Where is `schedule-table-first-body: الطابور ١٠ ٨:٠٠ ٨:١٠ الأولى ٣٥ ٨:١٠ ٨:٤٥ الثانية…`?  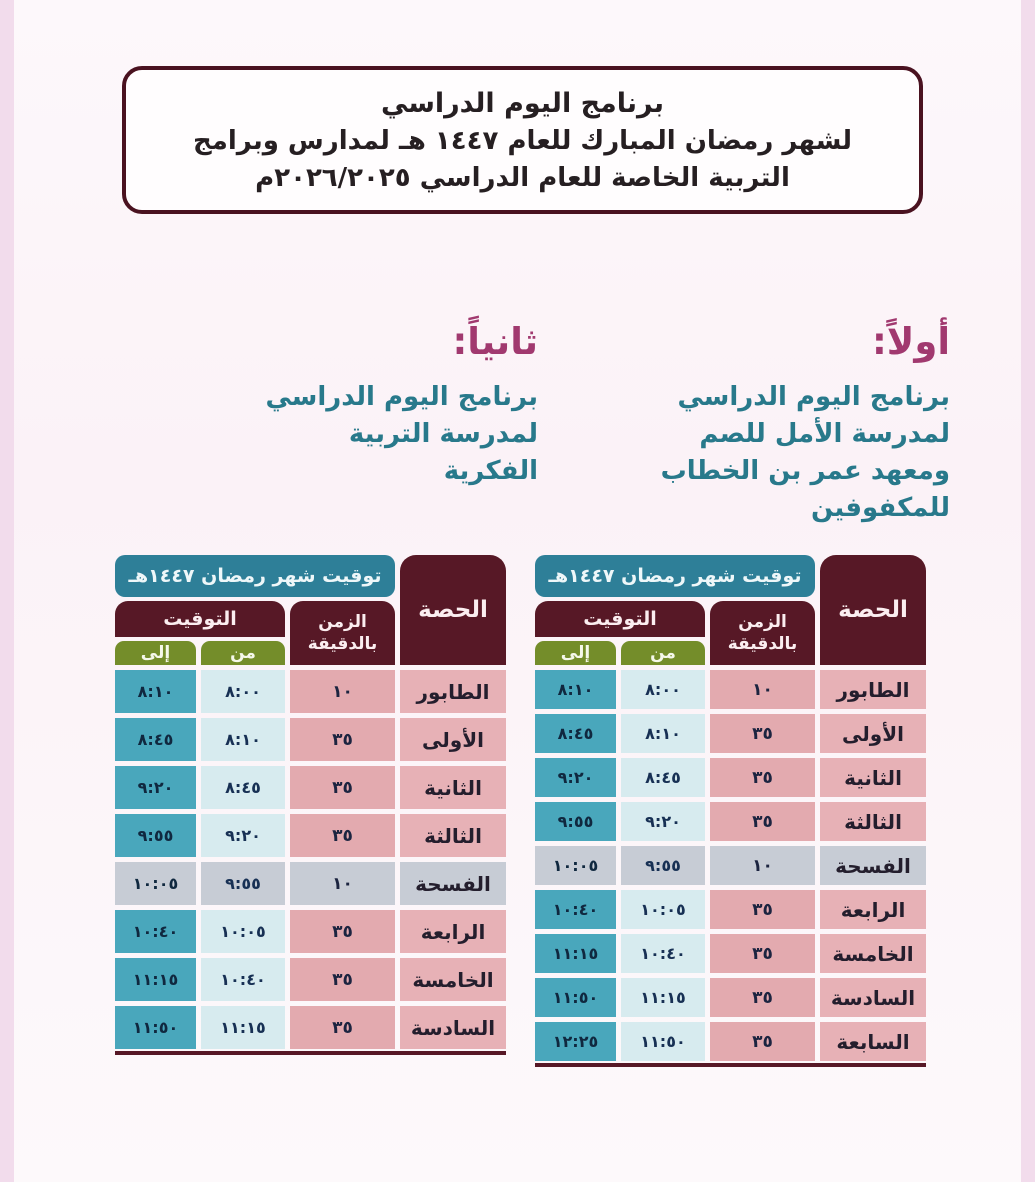
schedule-table-first-body: الطابور ١٠ ٨:٠٠ ٨:١٠ الأولى ٣٥ ٨:١٠ ٨:٤٥ الثانية… is located at coordinates (730, 865).